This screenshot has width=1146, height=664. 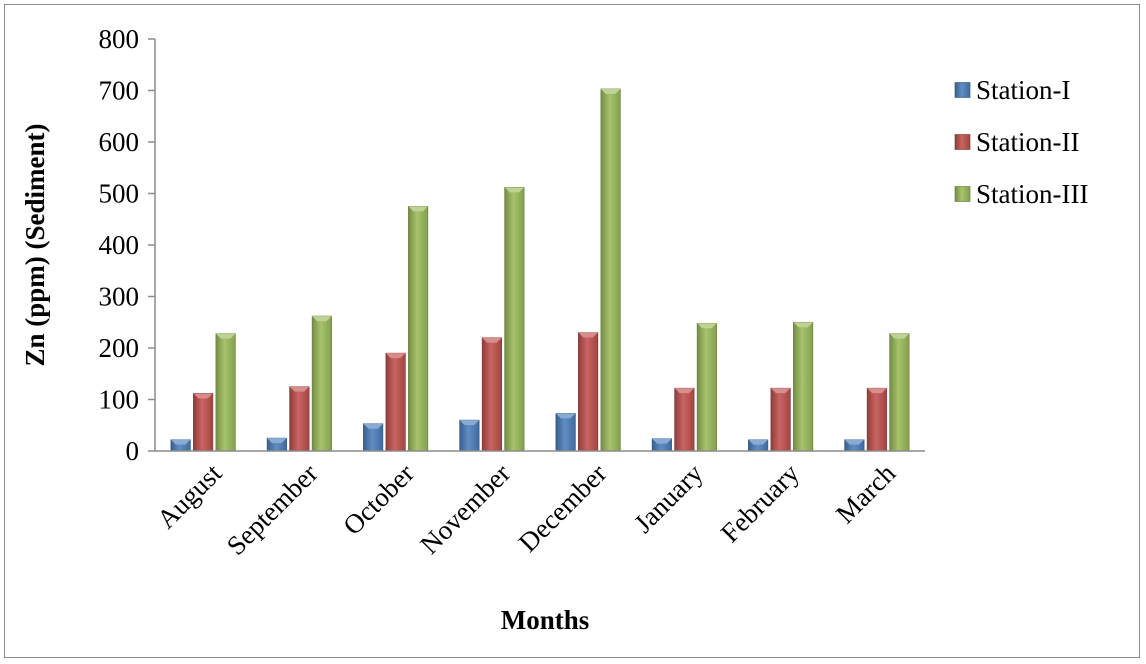 I want to click on bar-station-ii-march, so click(x=876, y=419).